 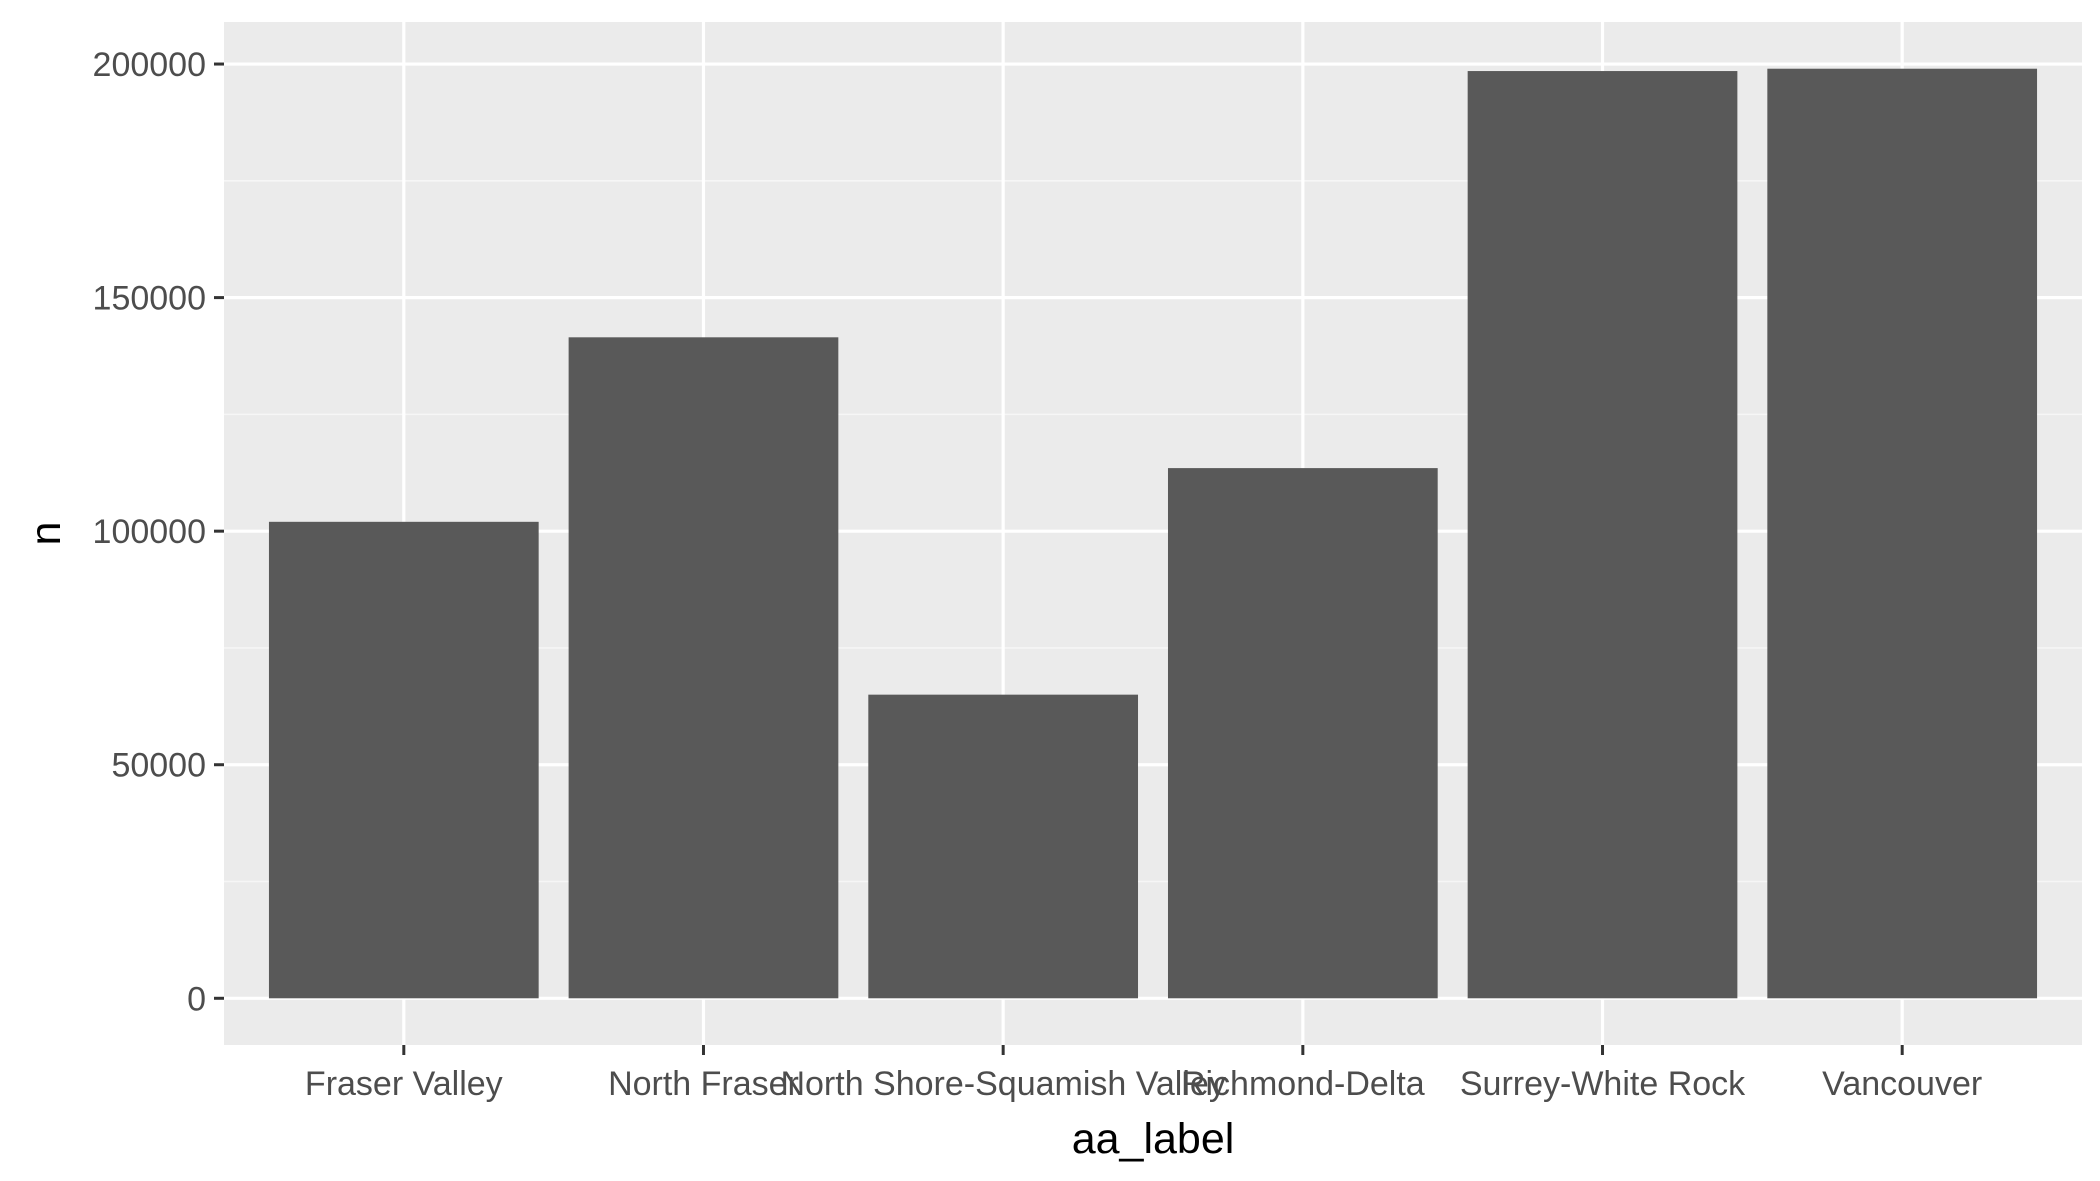 I want to click on x-tick-label: Surrey-White Rock, so click(x=1603, y=1084).